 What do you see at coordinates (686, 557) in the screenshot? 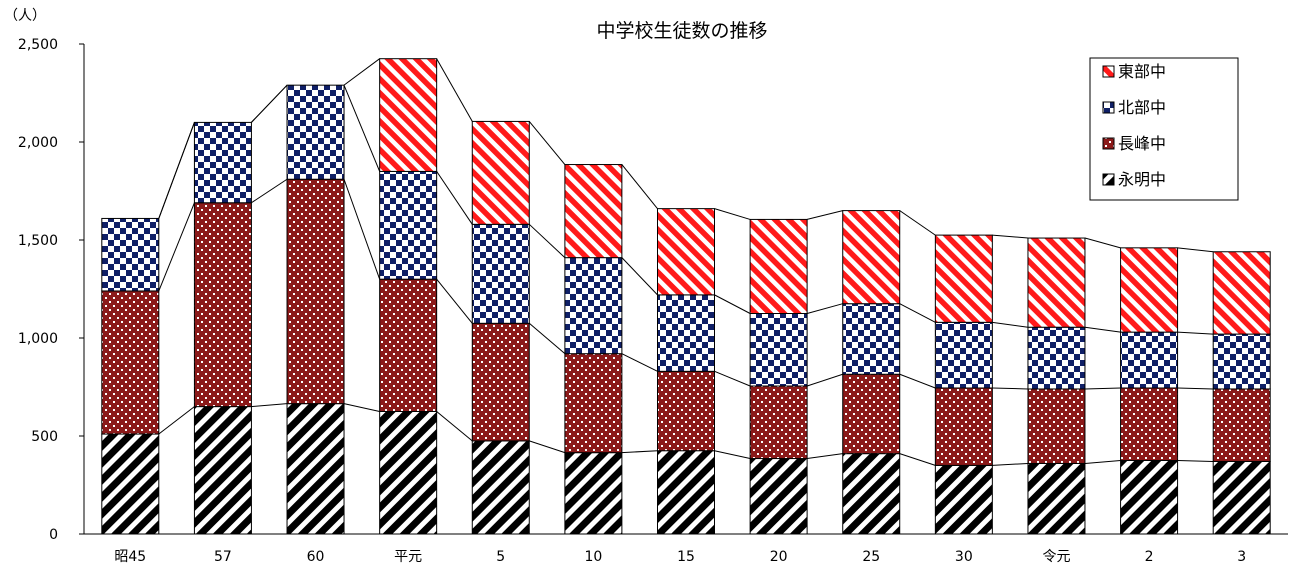
I see `x-tick-label: 15` at bounding box center [686, 557].